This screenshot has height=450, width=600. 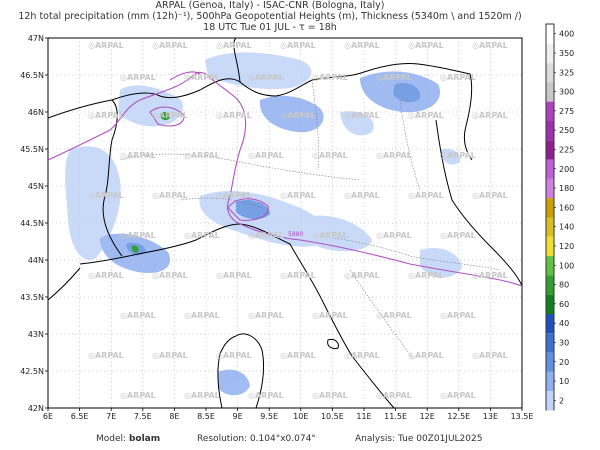 I want to click on border-france-italy, so click(x=112, y=178).